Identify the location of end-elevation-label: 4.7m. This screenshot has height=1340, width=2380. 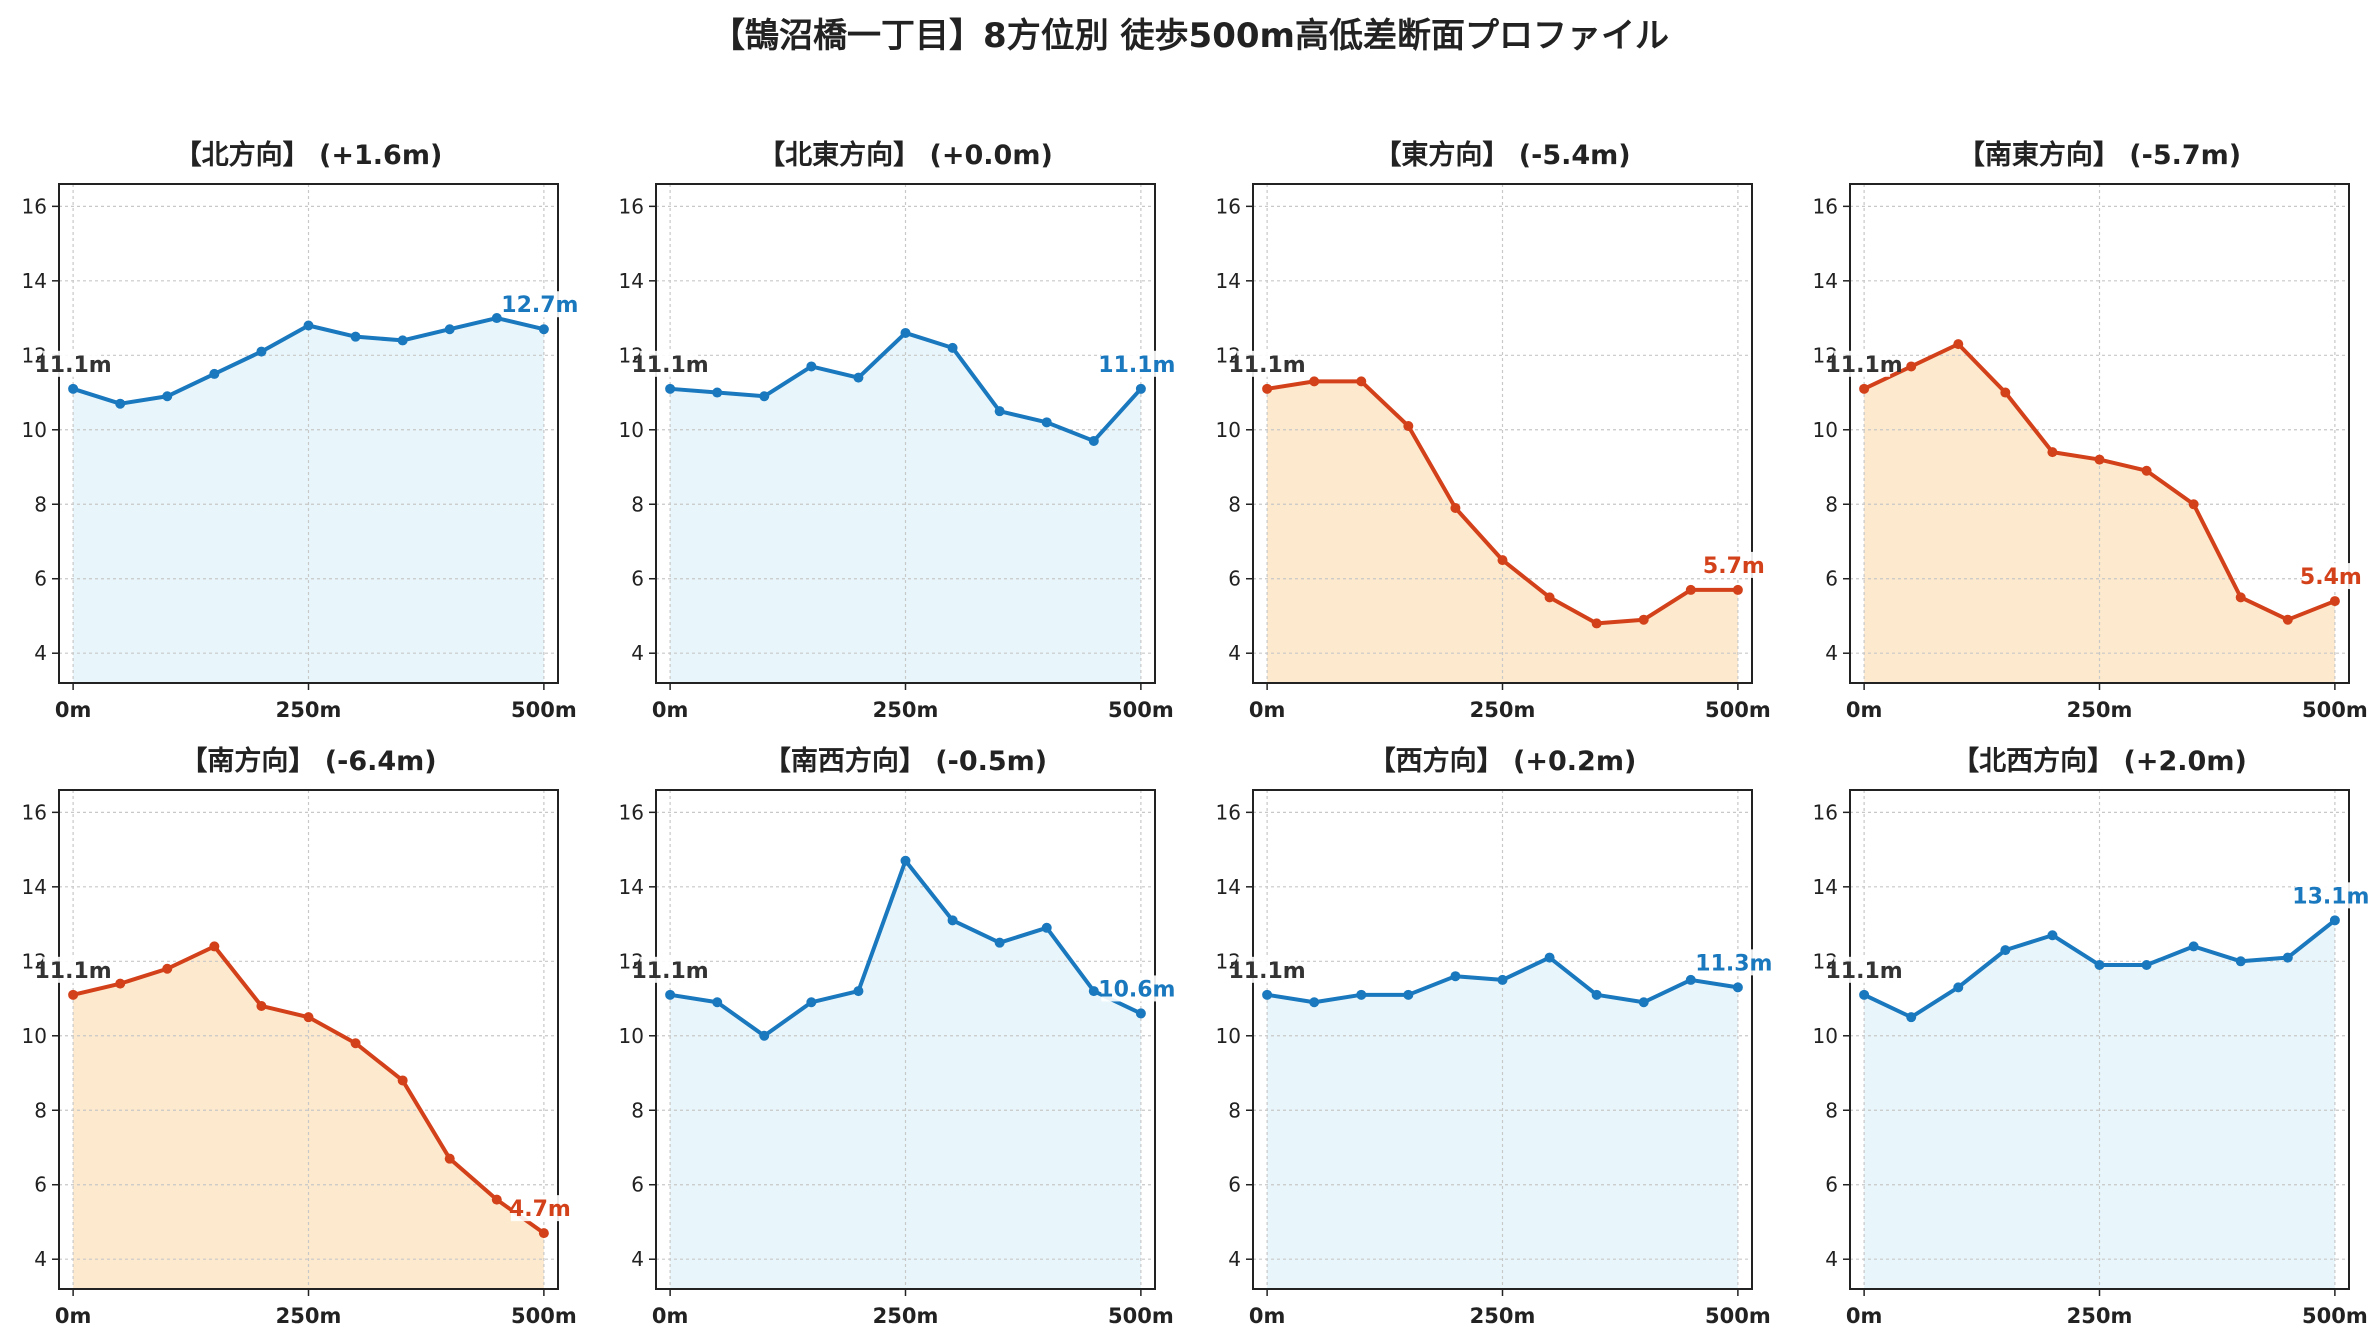
(540, 1209).